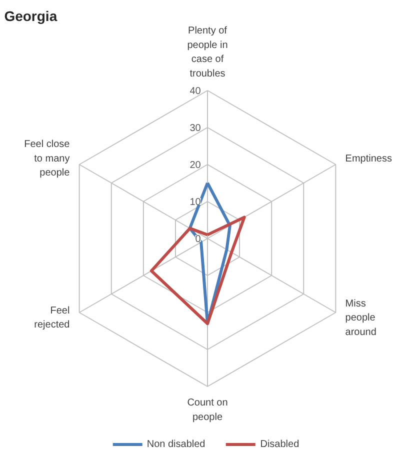 The width and height of the screenshot is (411, 456). I want to click on chart-title: Georgia, so click(31, 16).